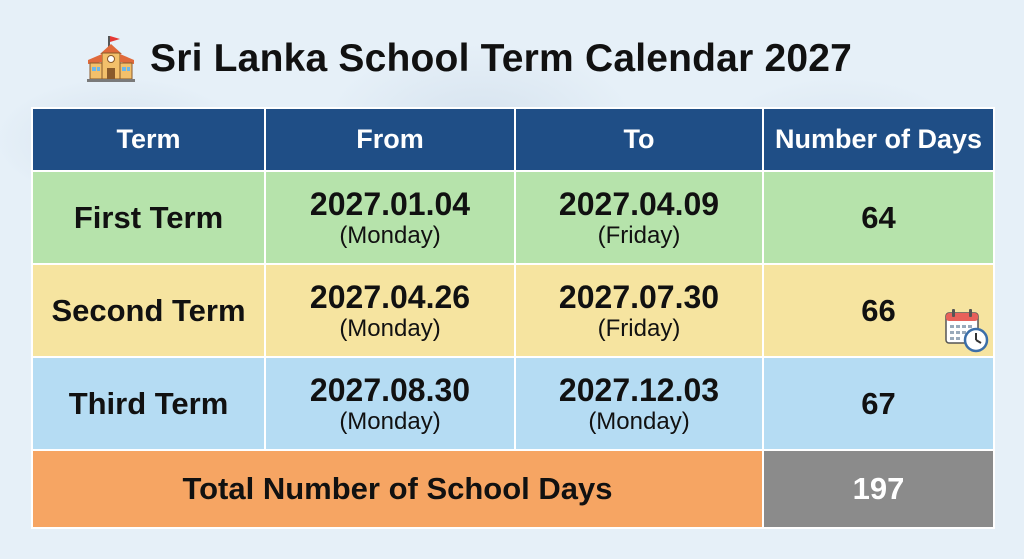 The width and height of the screenshot is (1024, 559). I want to click on from-cell: 2027.08.30 (Monday), so click(390, 403).